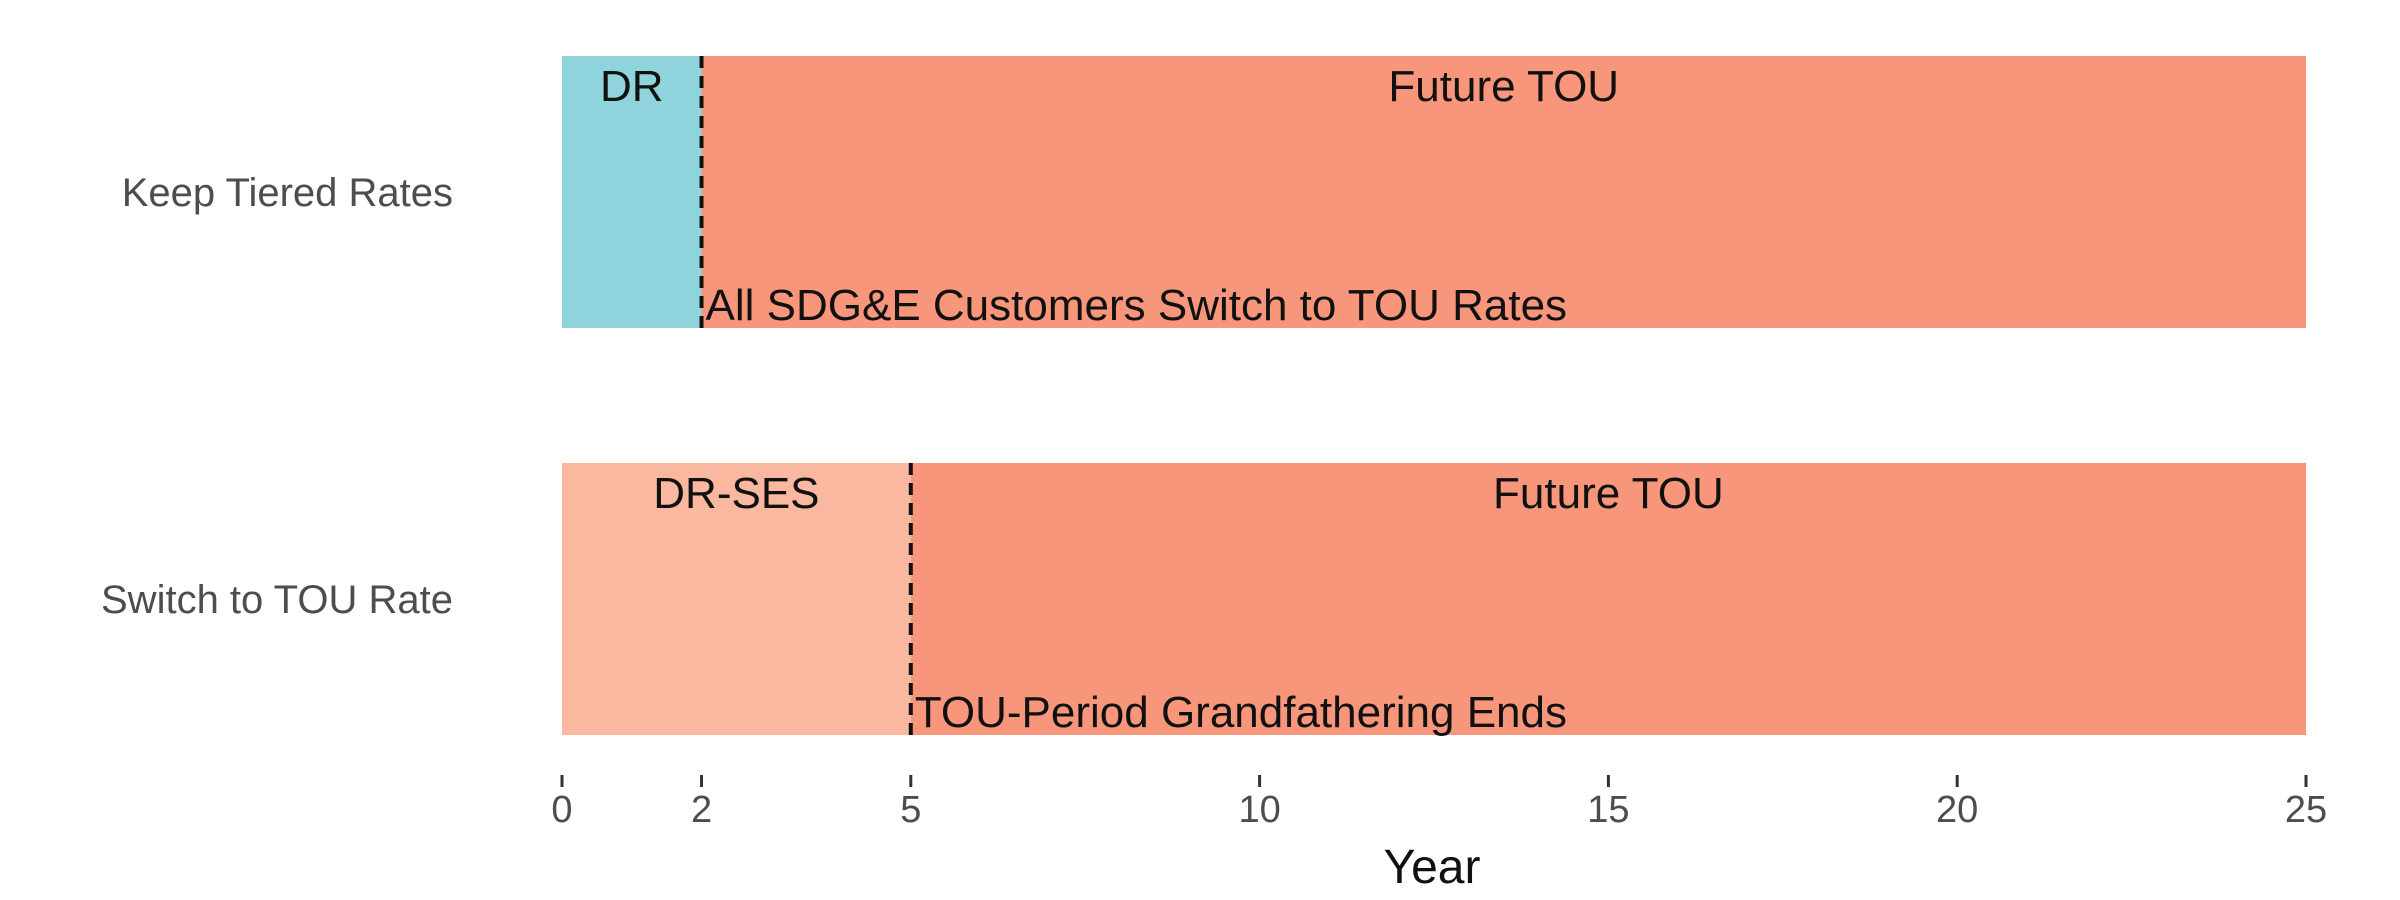  I want to click on x-tick-label: 20, so click(1957, 810).